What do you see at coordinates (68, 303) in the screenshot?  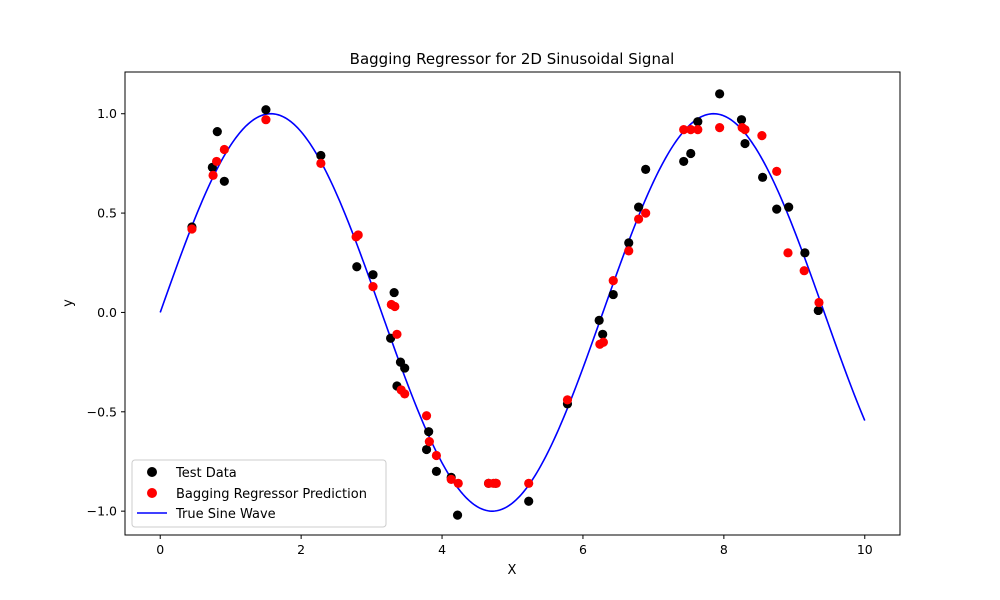 I see `y-axis-label: y` at bounding box center [68, 303].